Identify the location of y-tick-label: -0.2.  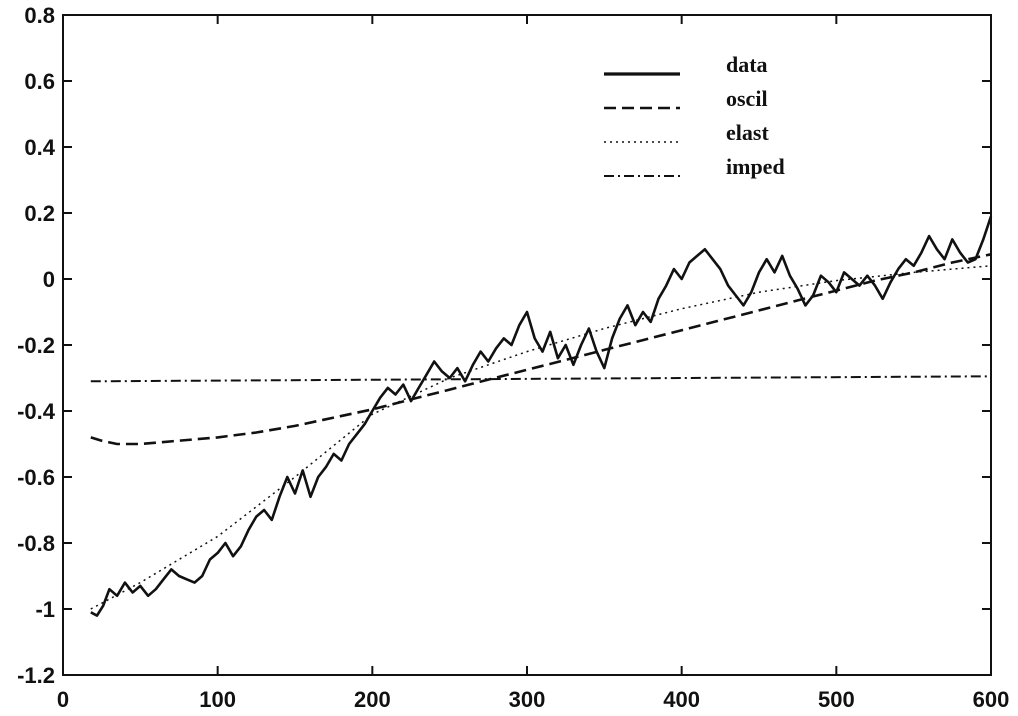
(36, 345).